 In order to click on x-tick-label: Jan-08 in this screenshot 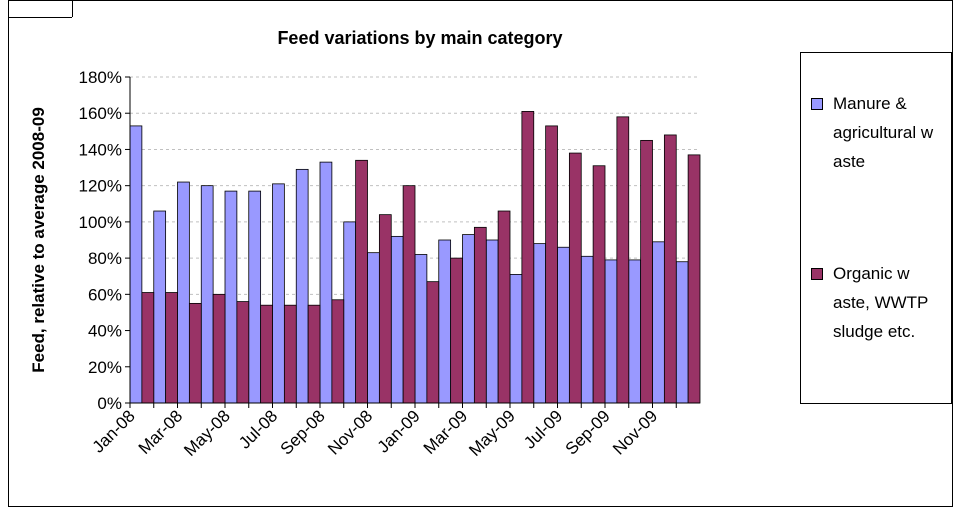, I will do `click(114, 431)`.